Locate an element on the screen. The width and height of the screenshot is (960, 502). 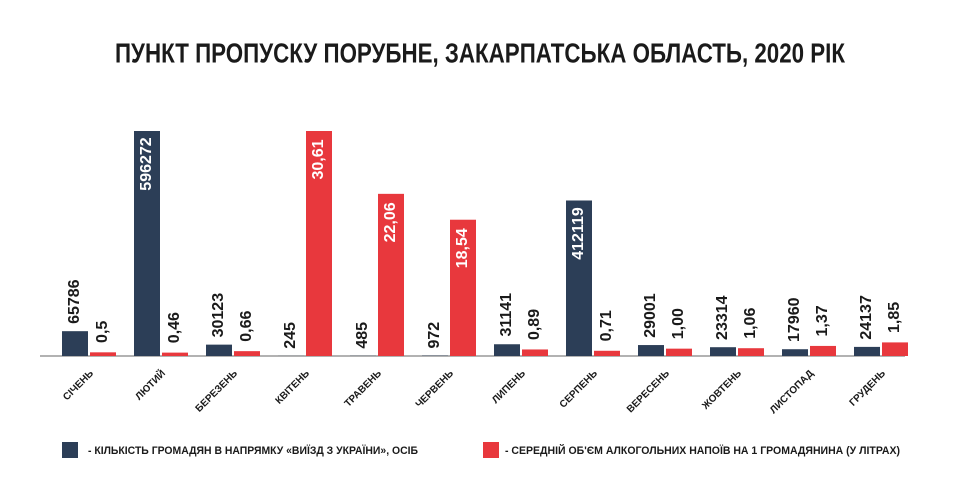
value-label: 30,61 is located at coordinates (318, 159).